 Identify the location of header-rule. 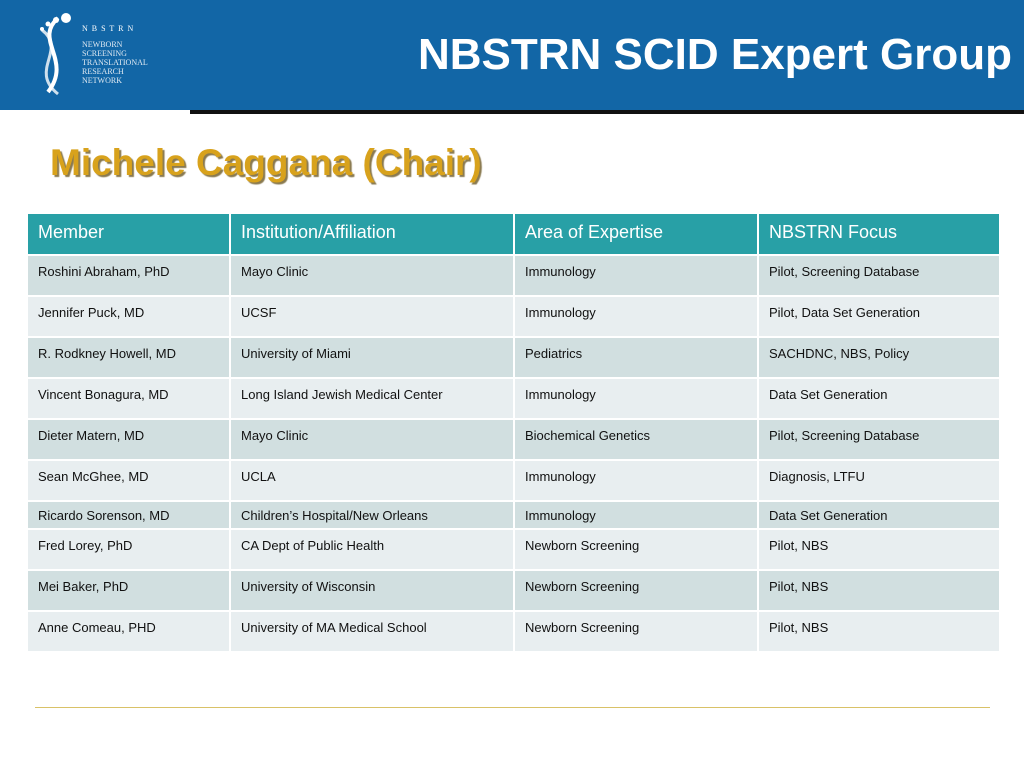
(607, 112).